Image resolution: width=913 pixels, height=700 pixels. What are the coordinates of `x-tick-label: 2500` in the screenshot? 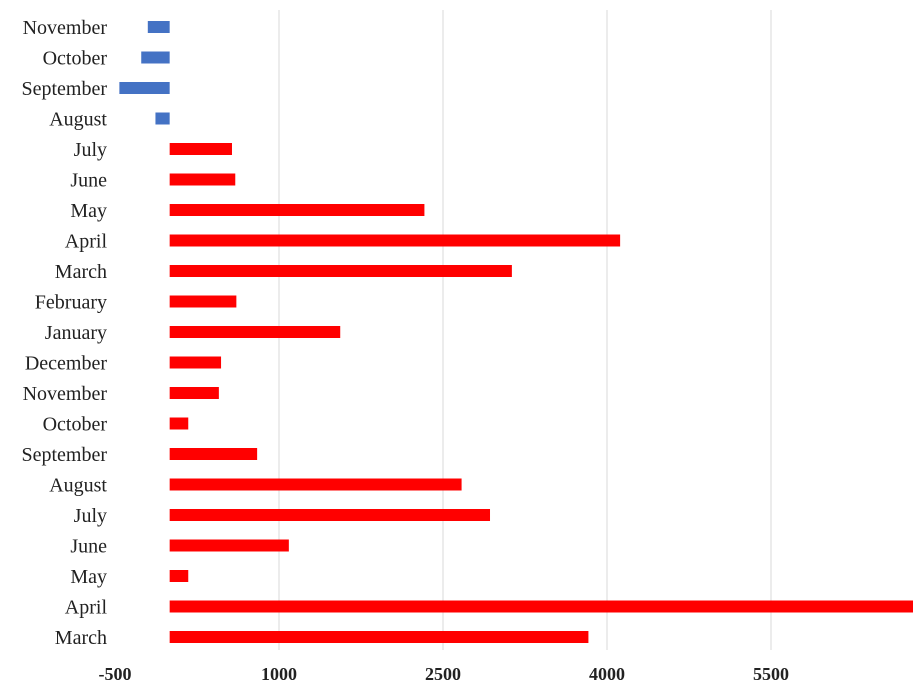 It's located at (443, 674).